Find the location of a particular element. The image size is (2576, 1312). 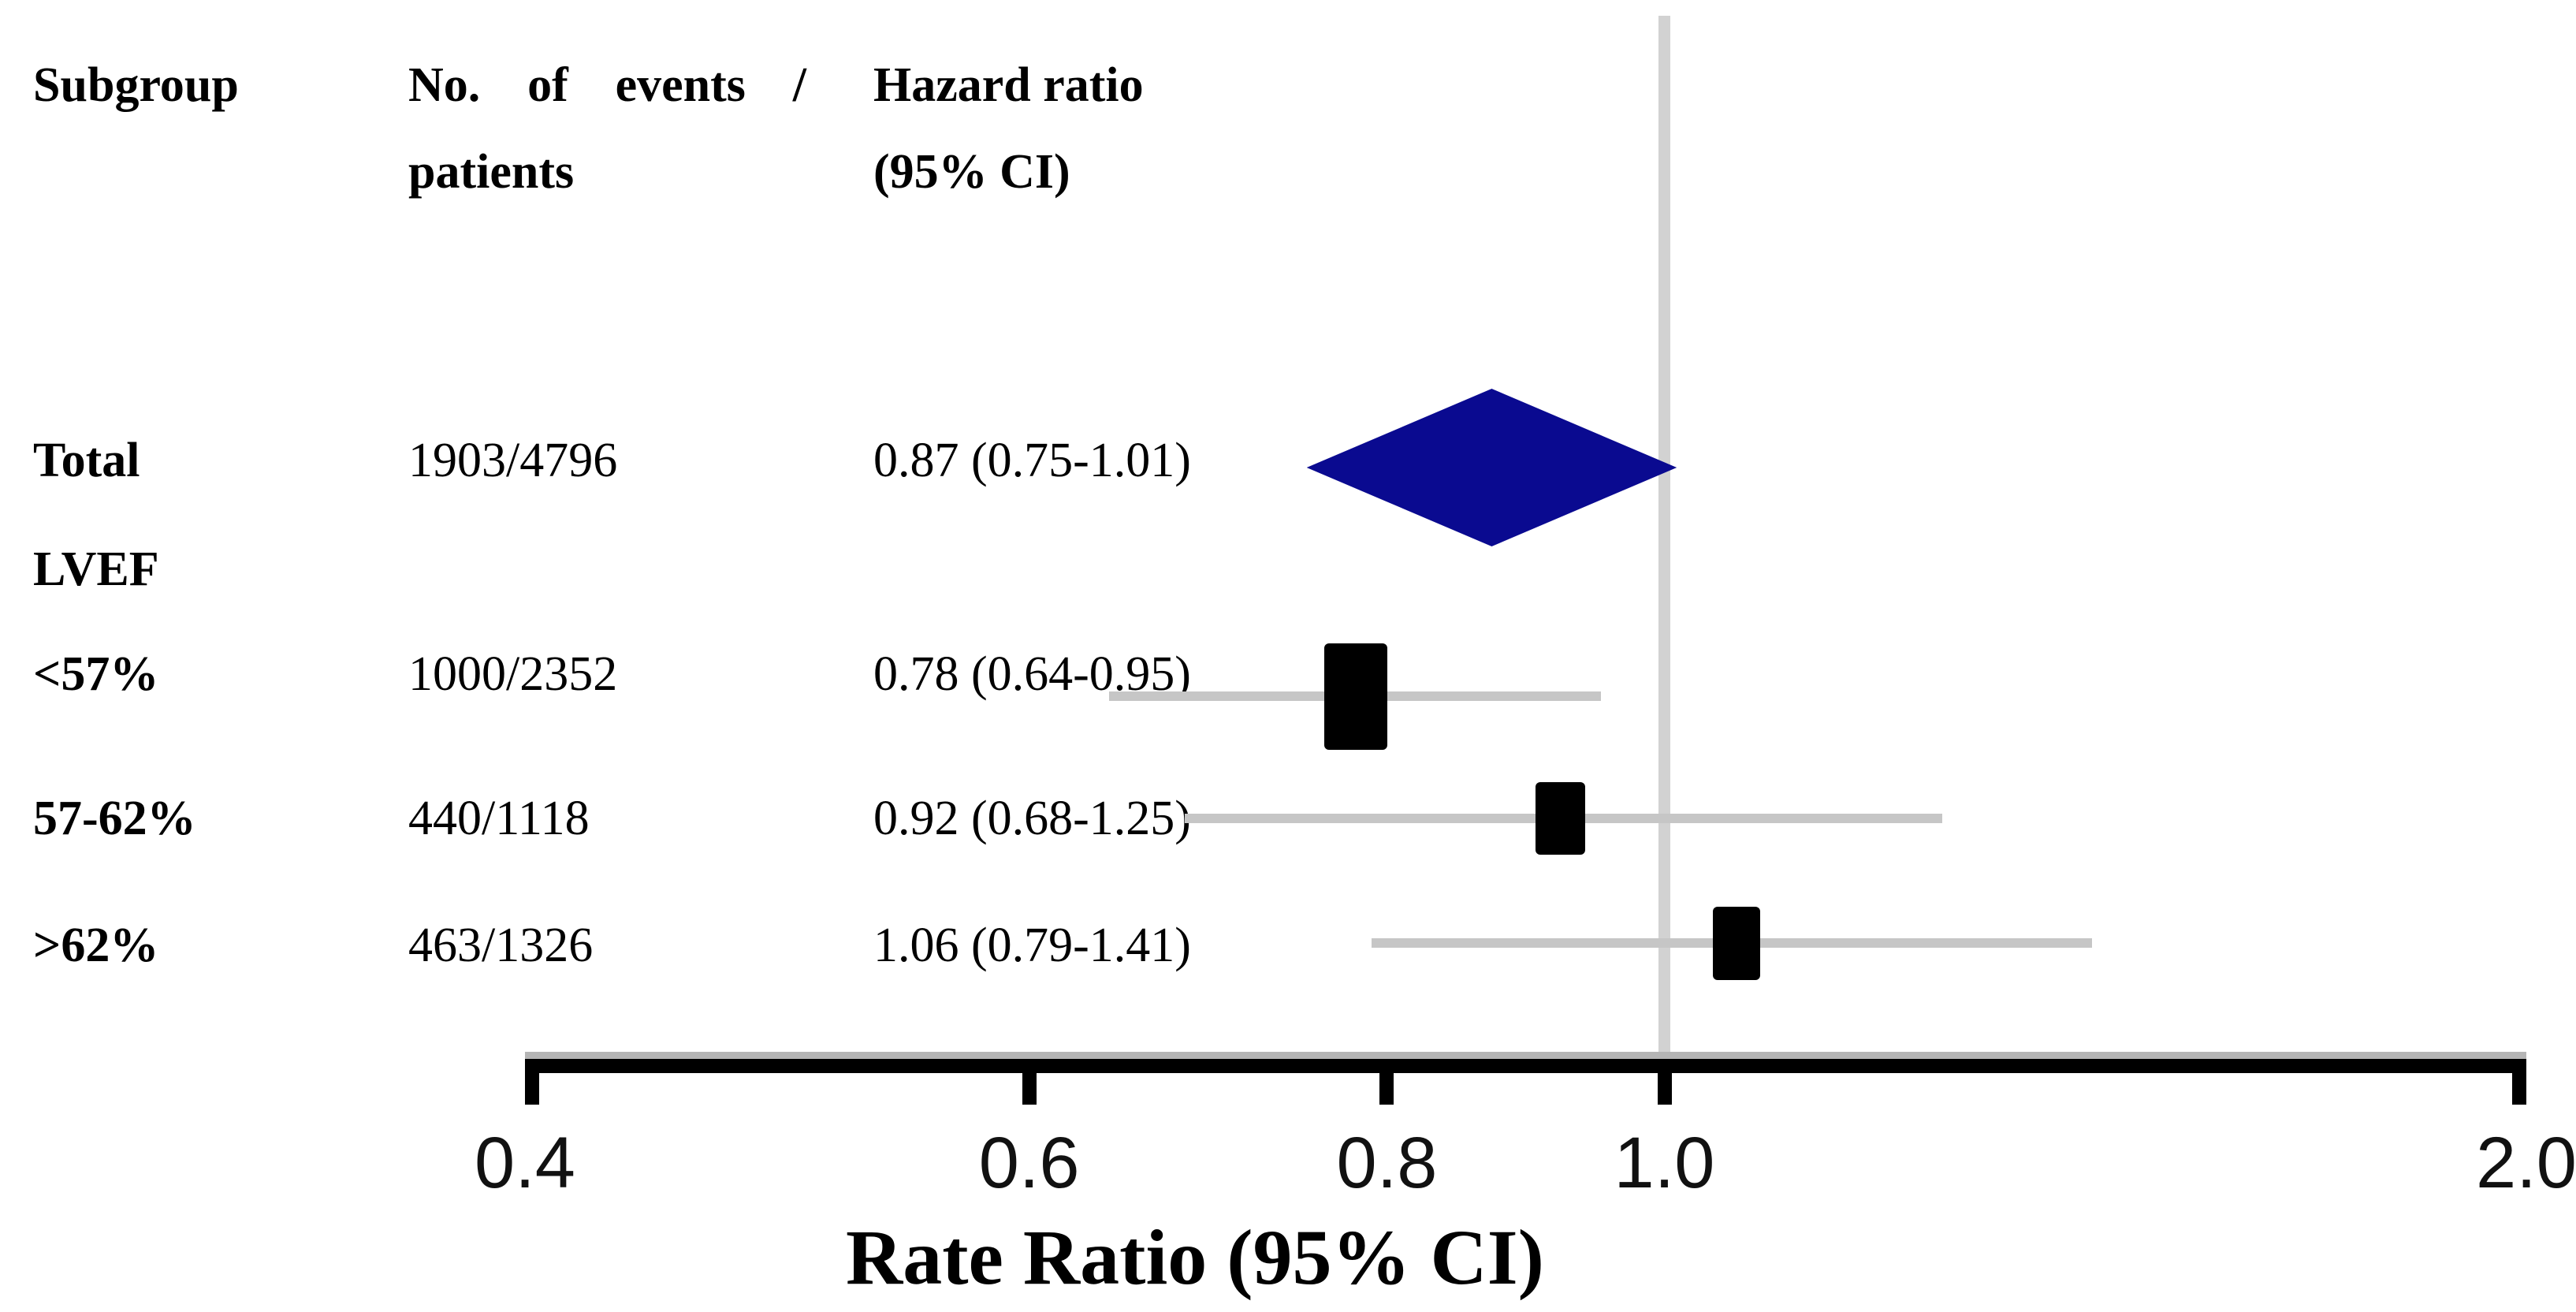

x-tick-label: 0.8 is located at coordinates (1387, 1163).